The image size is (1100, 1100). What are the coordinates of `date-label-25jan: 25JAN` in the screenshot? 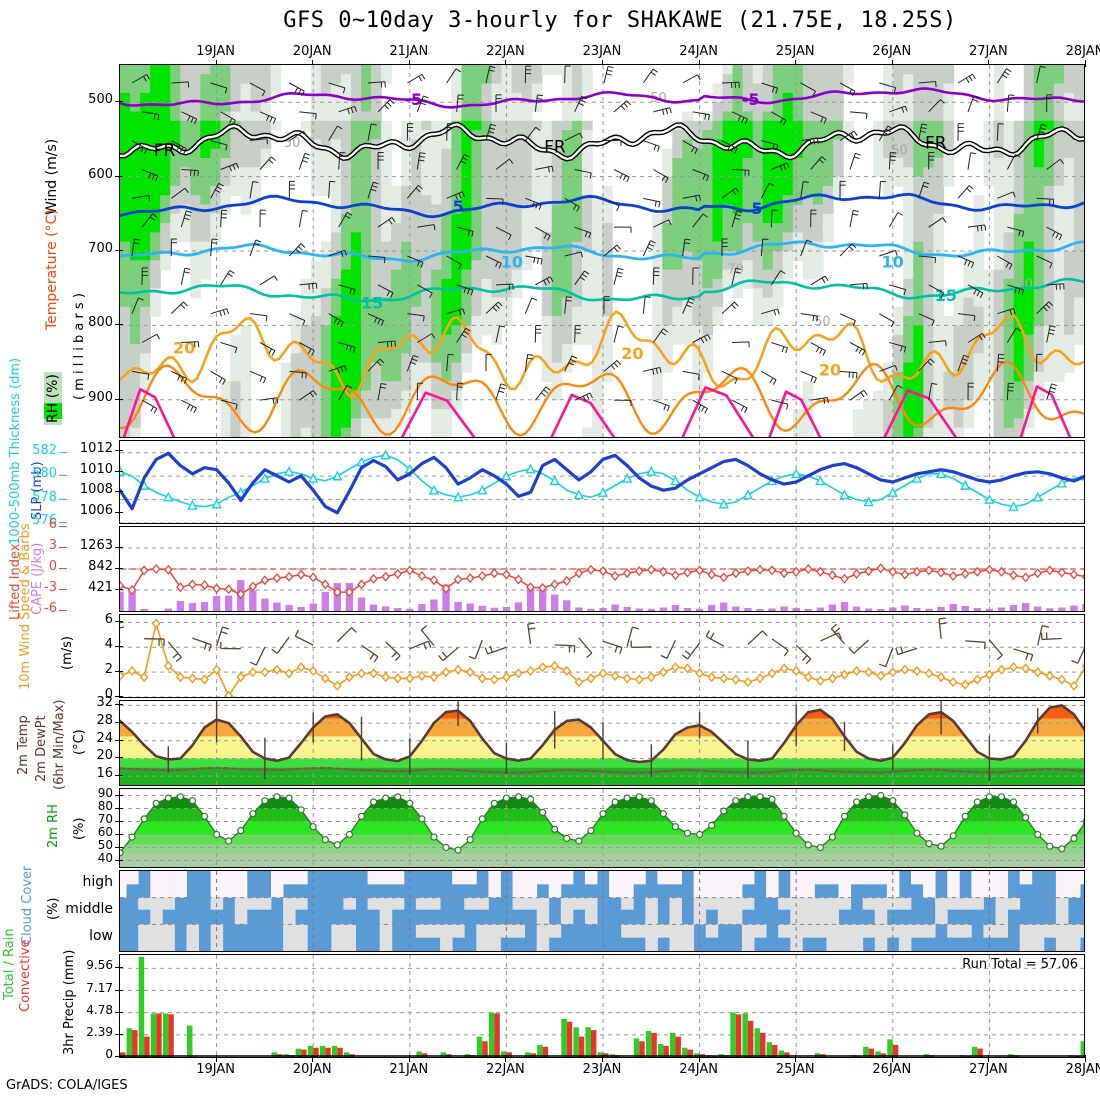 It's located at (795, 1069).